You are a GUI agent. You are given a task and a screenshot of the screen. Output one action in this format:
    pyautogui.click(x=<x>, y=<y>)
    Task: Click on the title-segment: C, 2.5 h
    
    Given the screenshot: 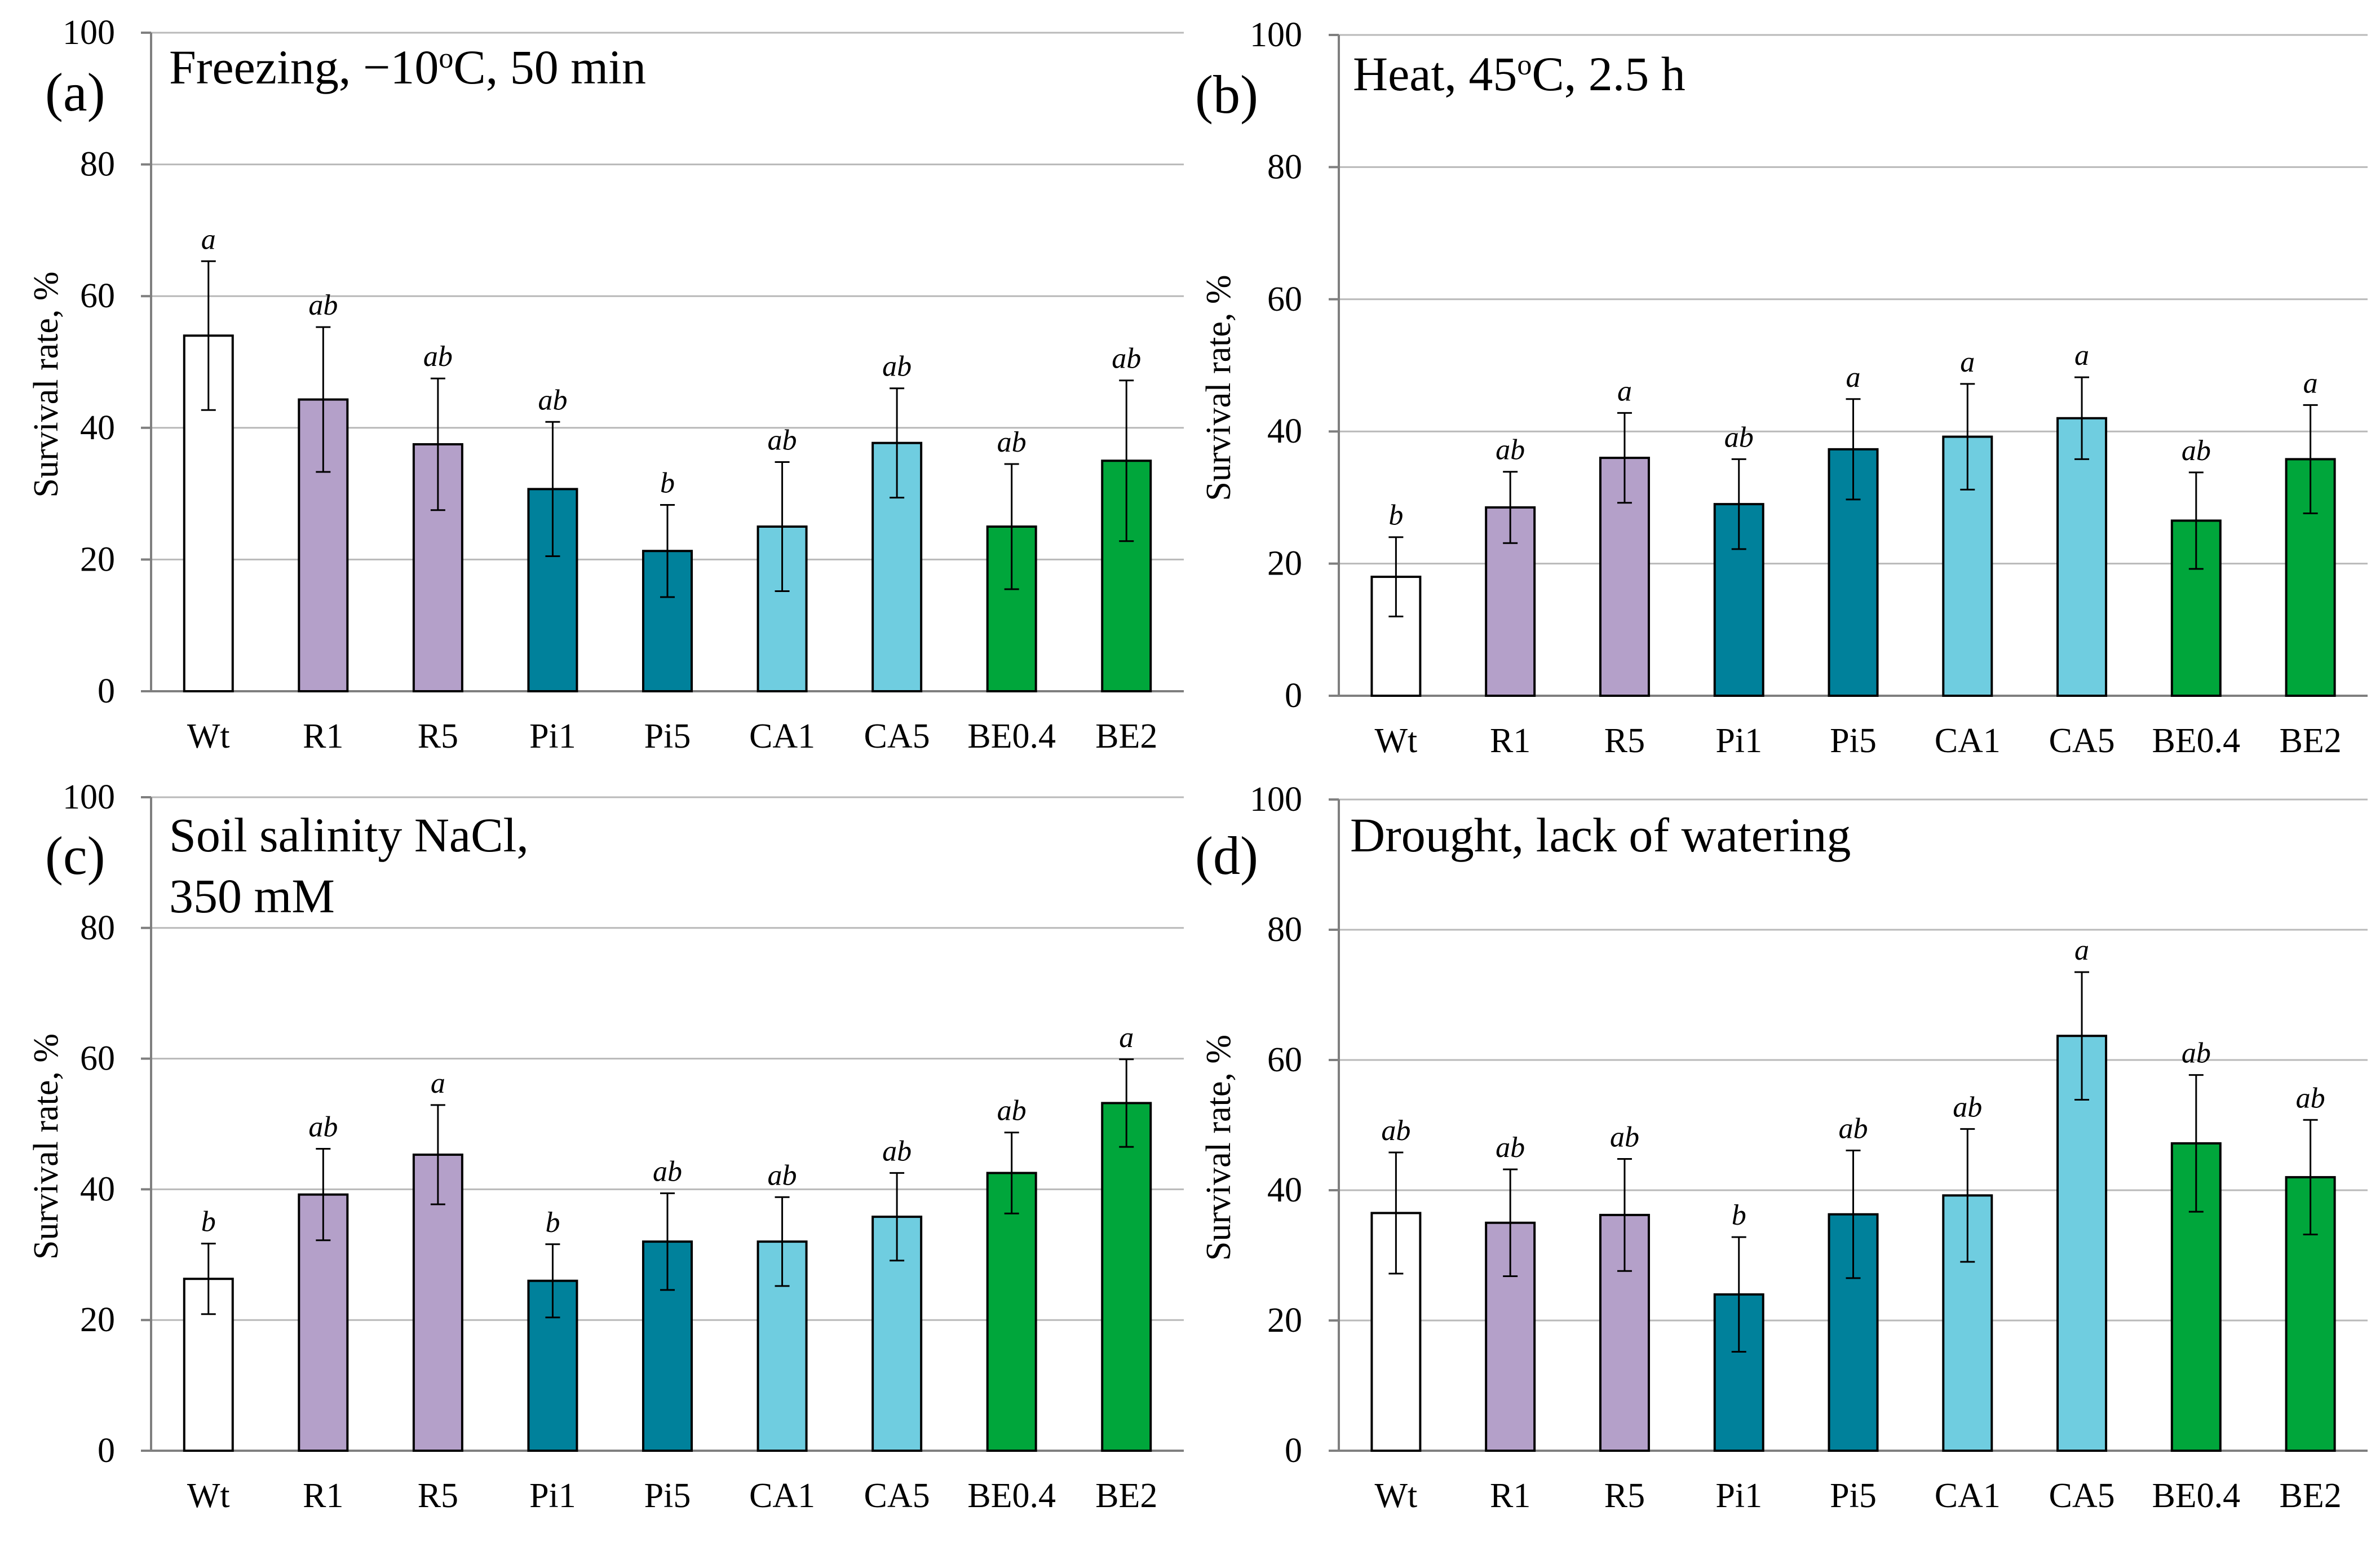 What is the action you would take?
    pyautogui.click(x=1608, y=74)
    